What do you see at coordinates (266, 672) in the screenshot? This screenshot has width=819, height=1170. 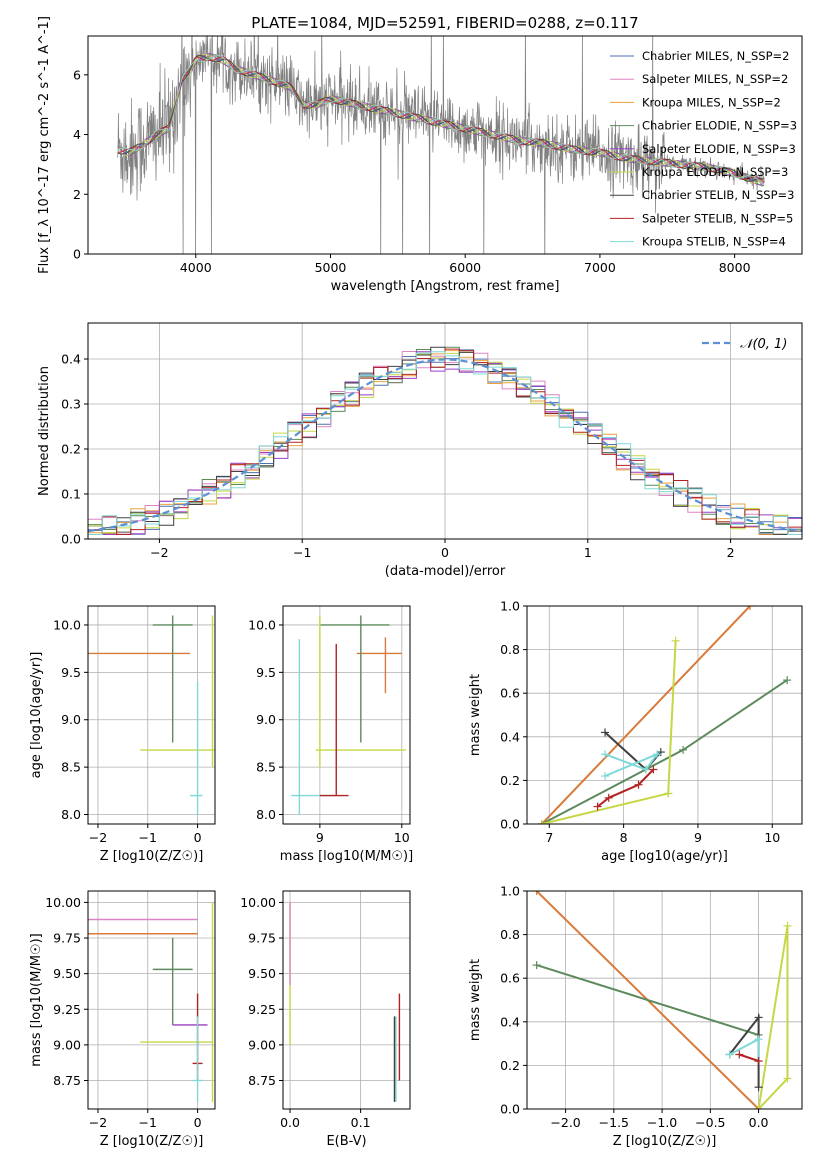 I see `y-tick-label: 9.5` at bounding box center [266, 672].